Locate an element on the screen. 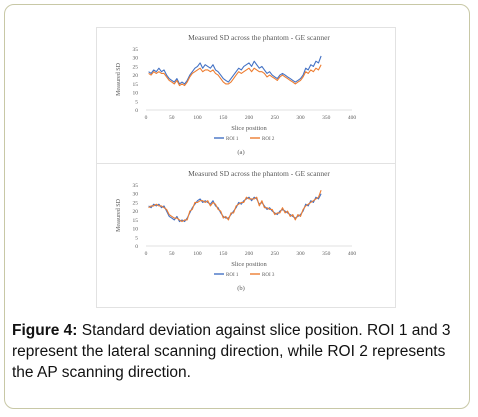  legend-label-2: ROI 3 is located at coordinates (268, 275).